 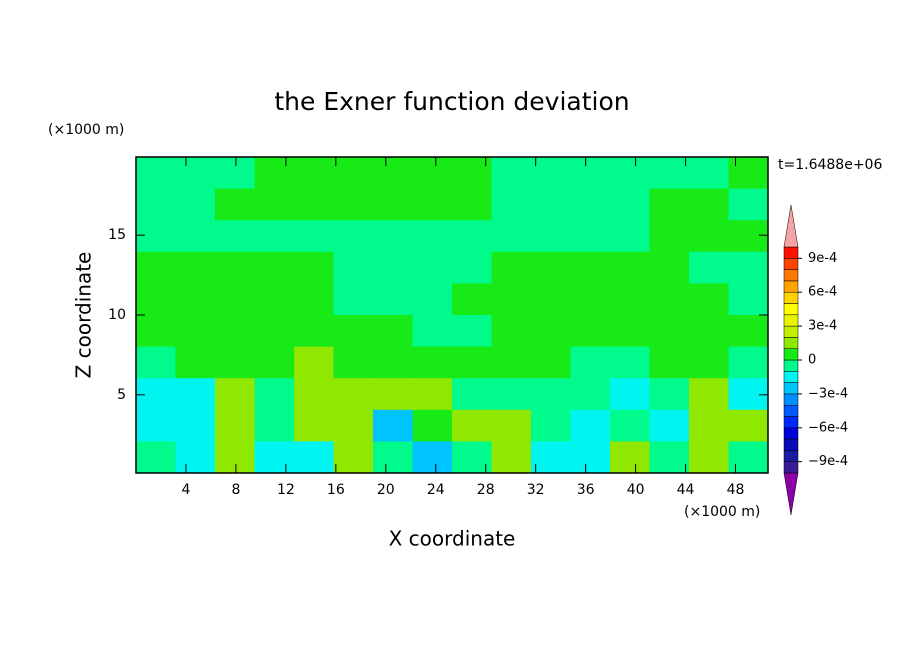 I want to click on colorbar-tick-label: 6e-4, so click(x=822, y=292).